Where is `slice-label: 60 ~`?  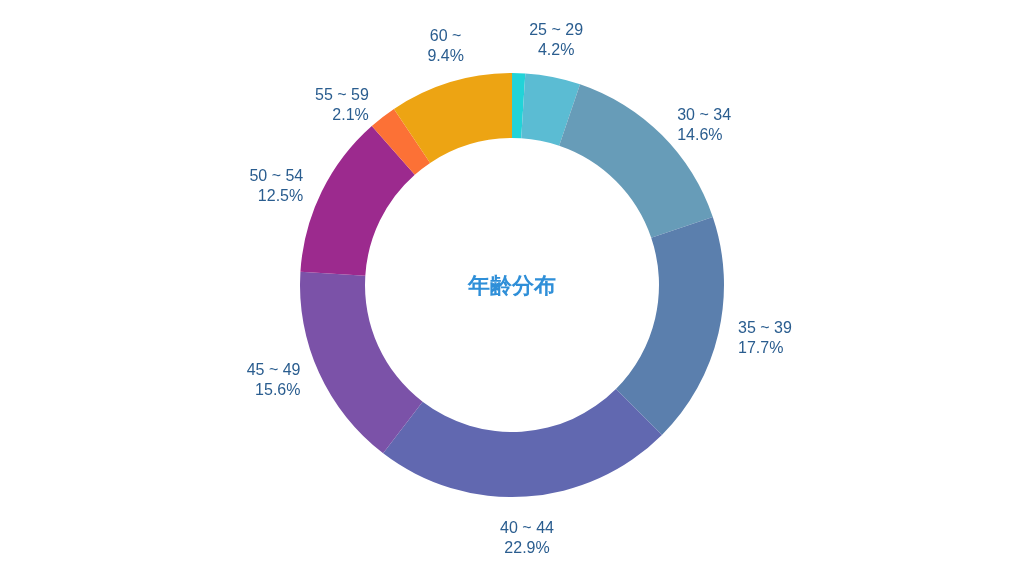 slice-label: 60 ~ is located at coordinates (445, 35).